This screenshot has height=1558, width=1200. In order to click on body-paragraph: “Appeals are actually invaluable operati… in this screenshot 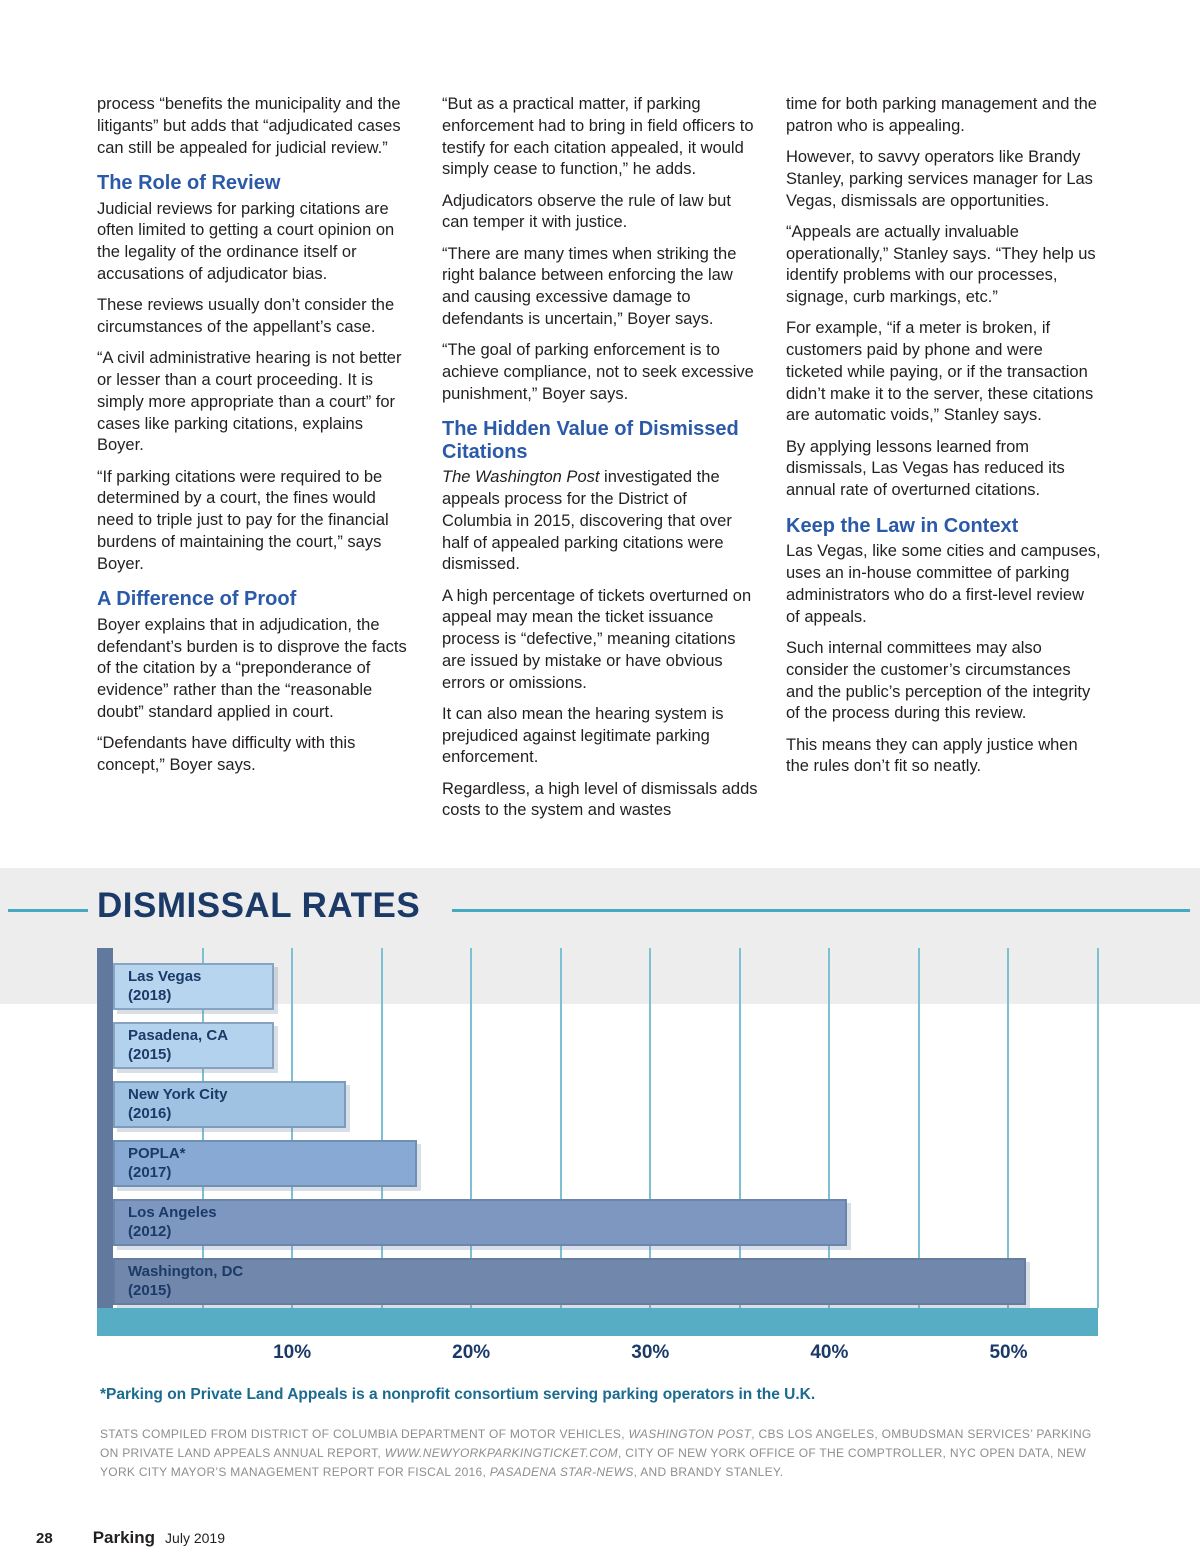, I will do `click(941, 264)`.